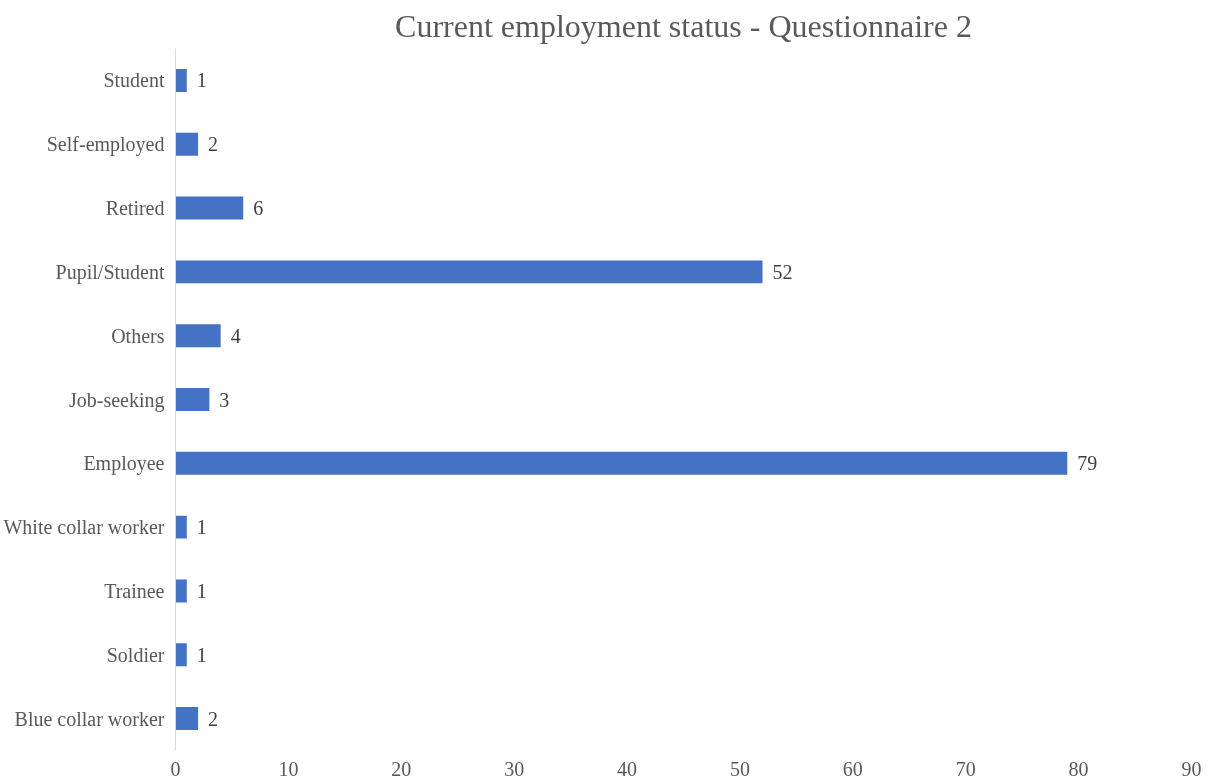 The height and width of the screenshot is (778, 1213). I want to click on data-label: 4, so click(235, 335).